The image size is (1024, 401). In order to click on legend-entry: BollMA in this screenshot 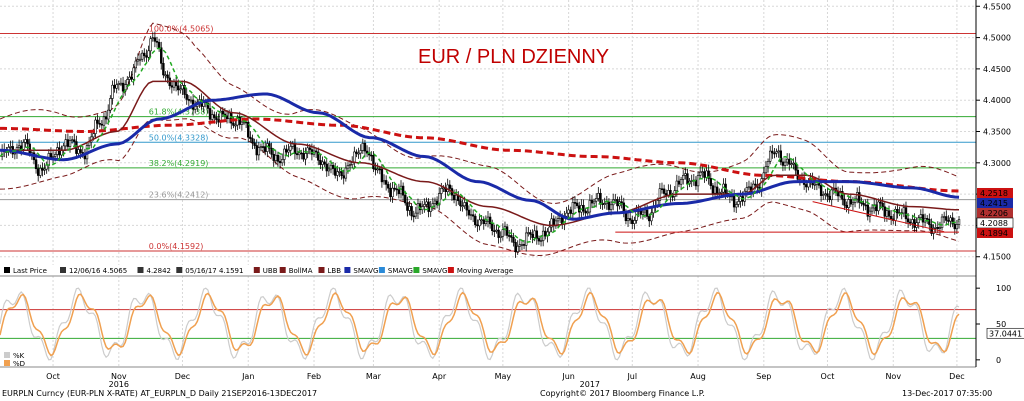, I will do `click(301, 271)`.